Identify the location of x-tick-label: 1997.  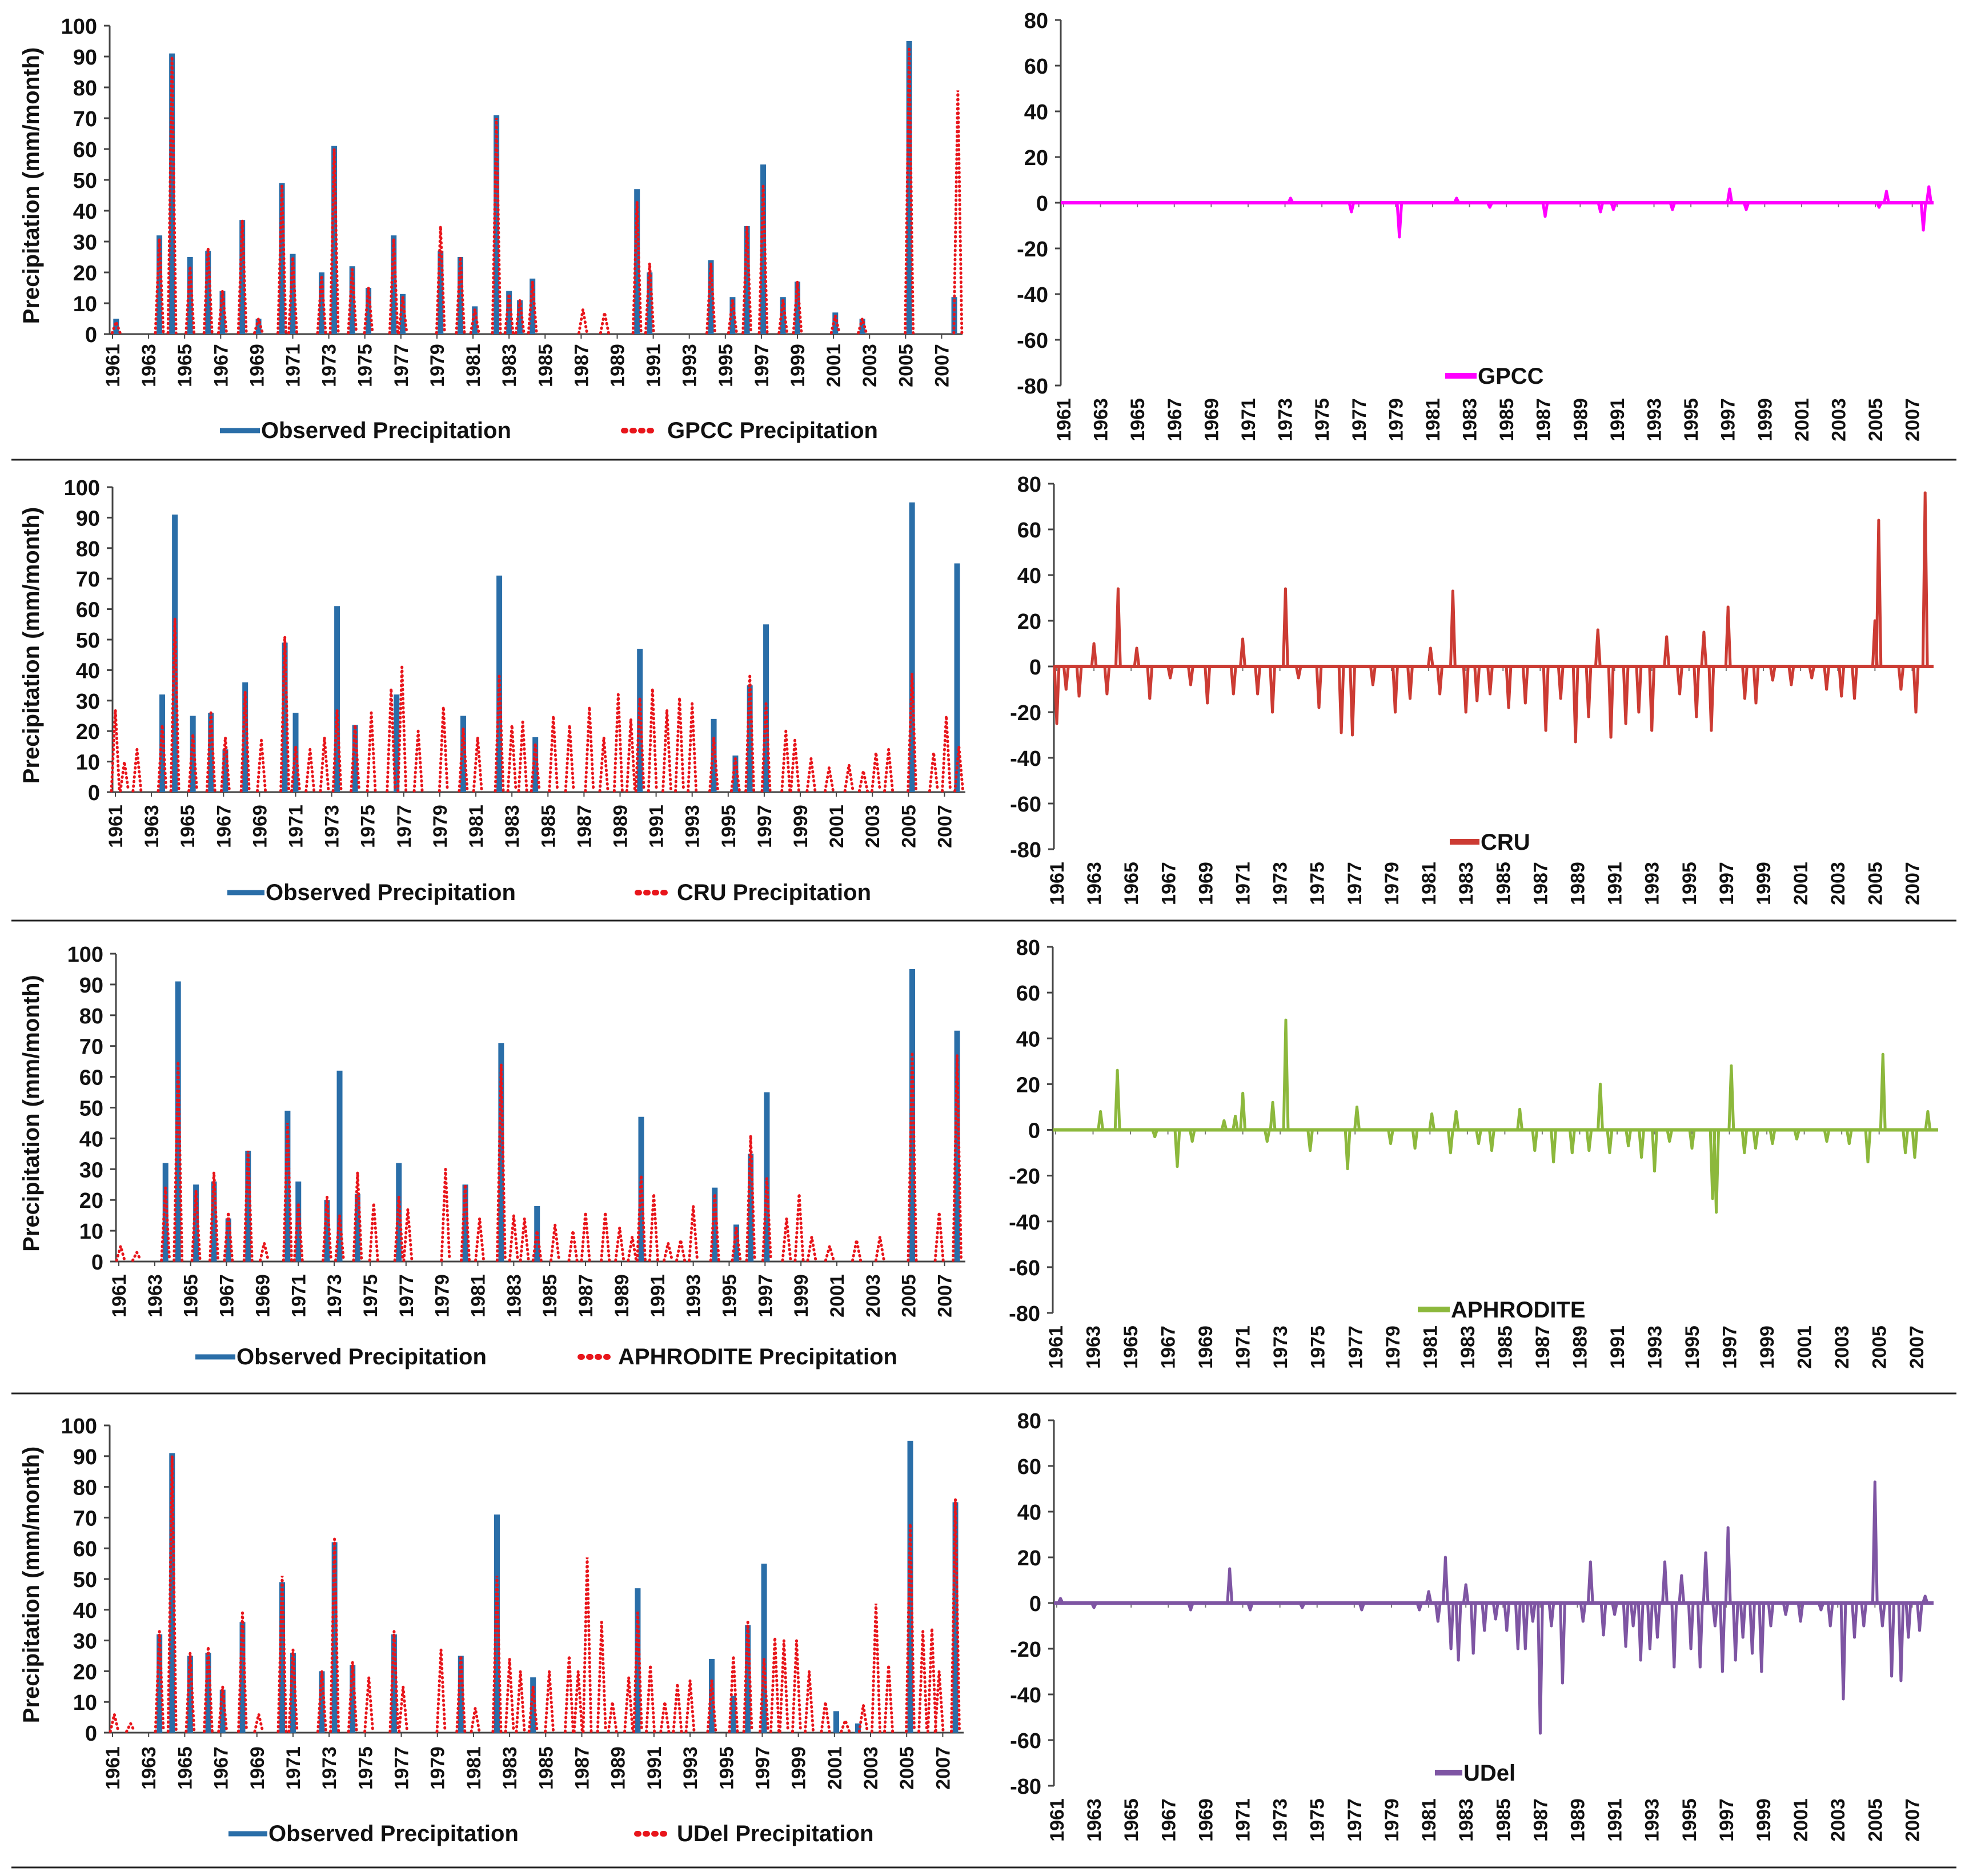
(765, 1295).